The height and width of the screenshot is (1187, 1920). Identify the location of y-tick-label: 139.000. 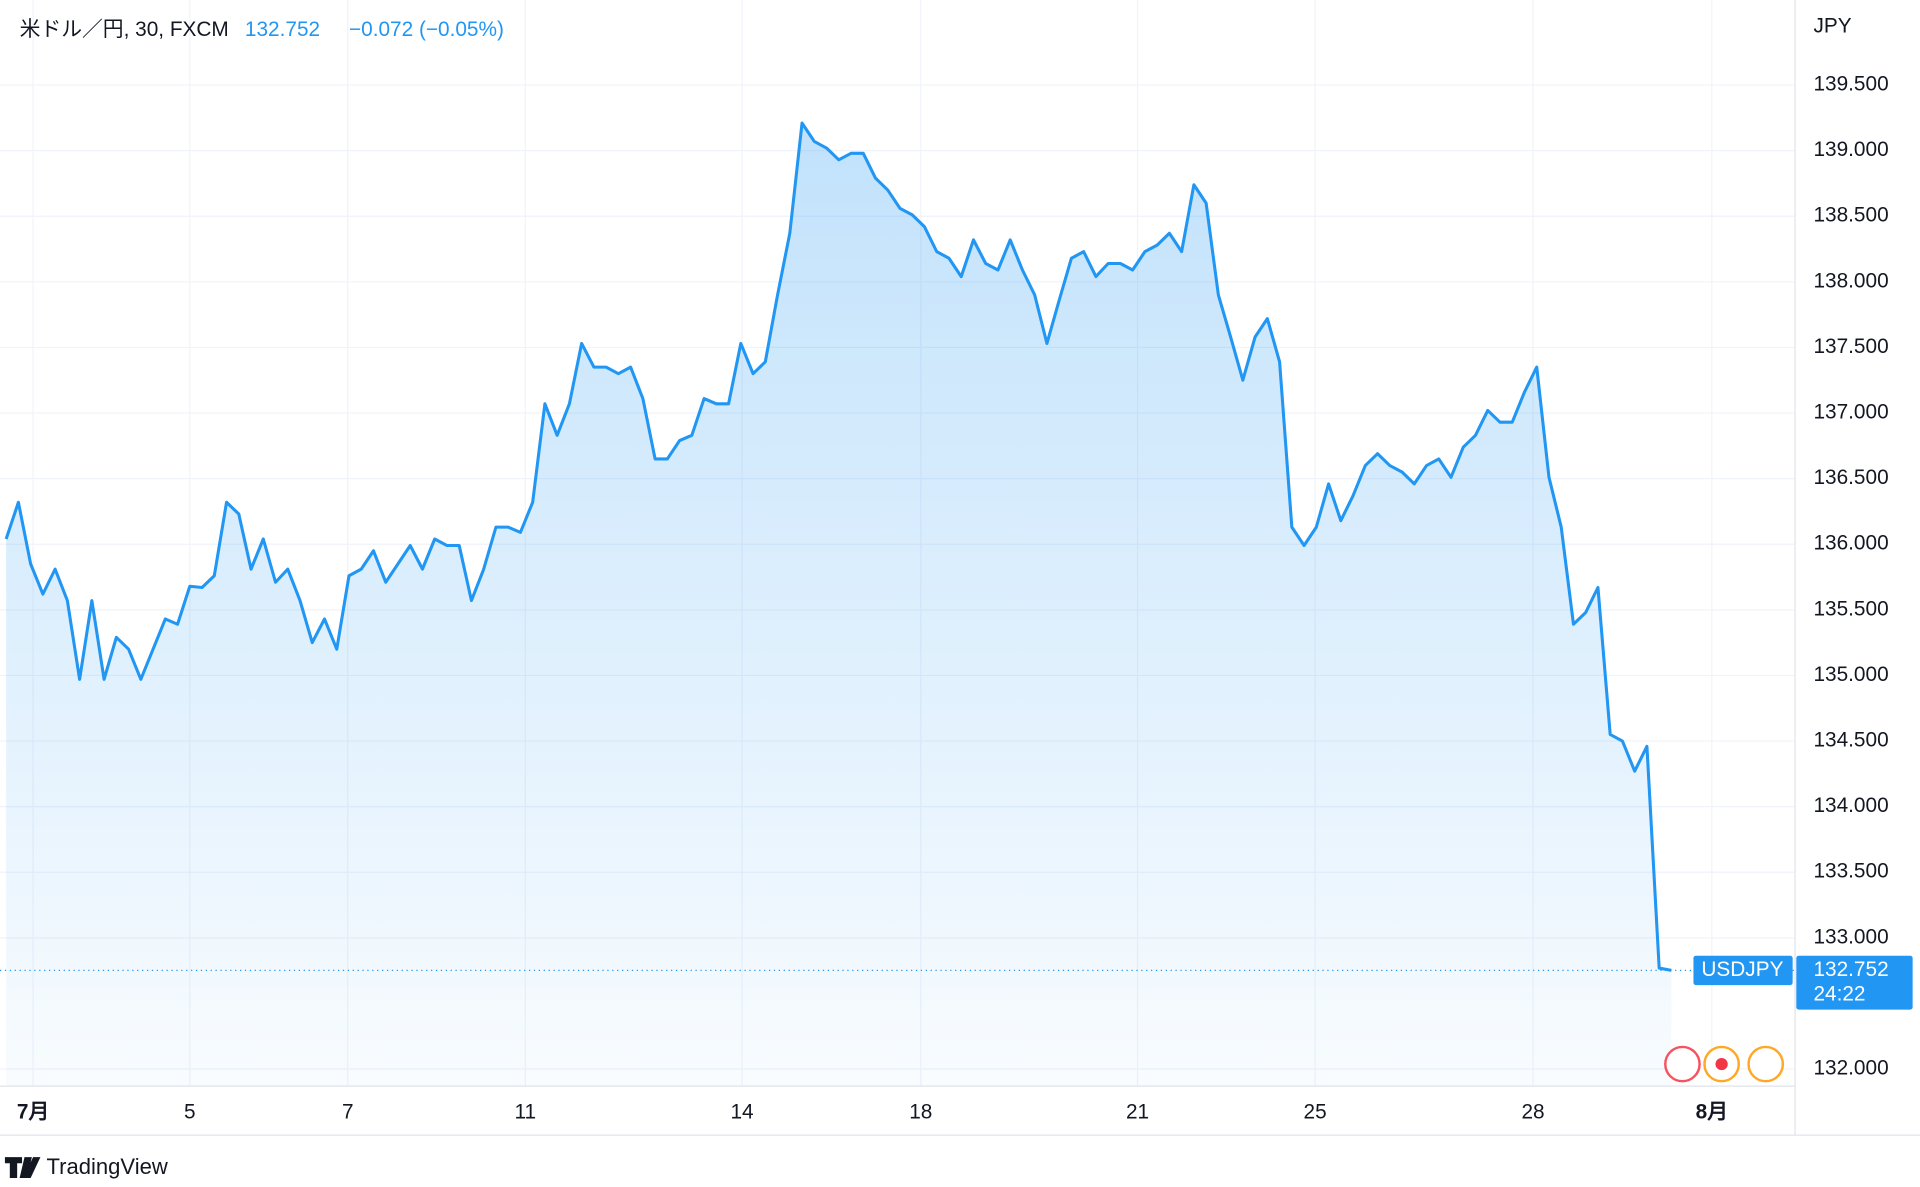
(1850, 149).